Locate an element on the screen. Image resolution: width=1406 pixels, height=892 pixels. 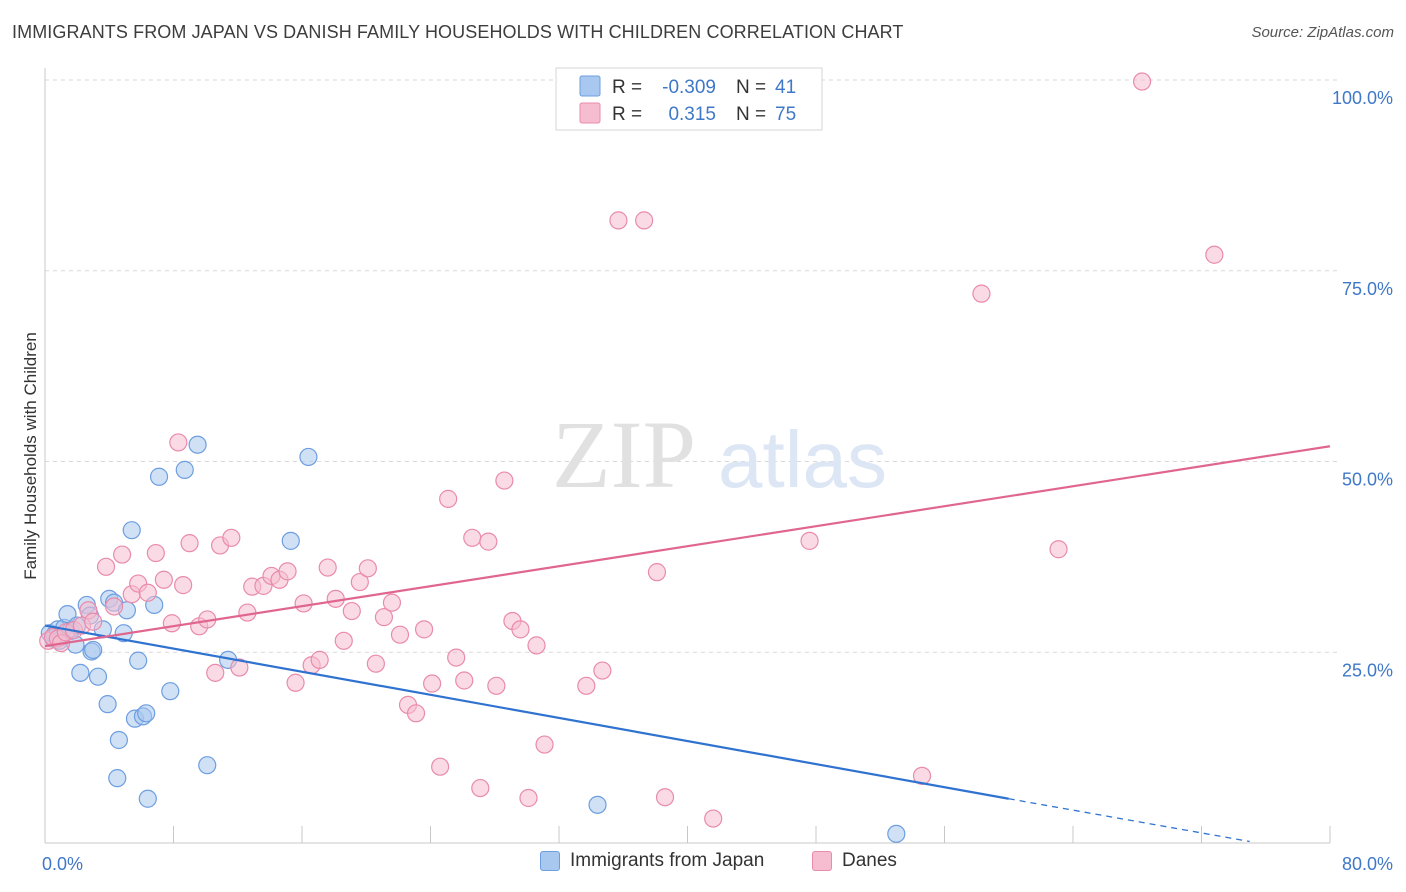
legend-label-immigrants-from-japan: Immigrants from Japan is located at coordinates (667, 860).